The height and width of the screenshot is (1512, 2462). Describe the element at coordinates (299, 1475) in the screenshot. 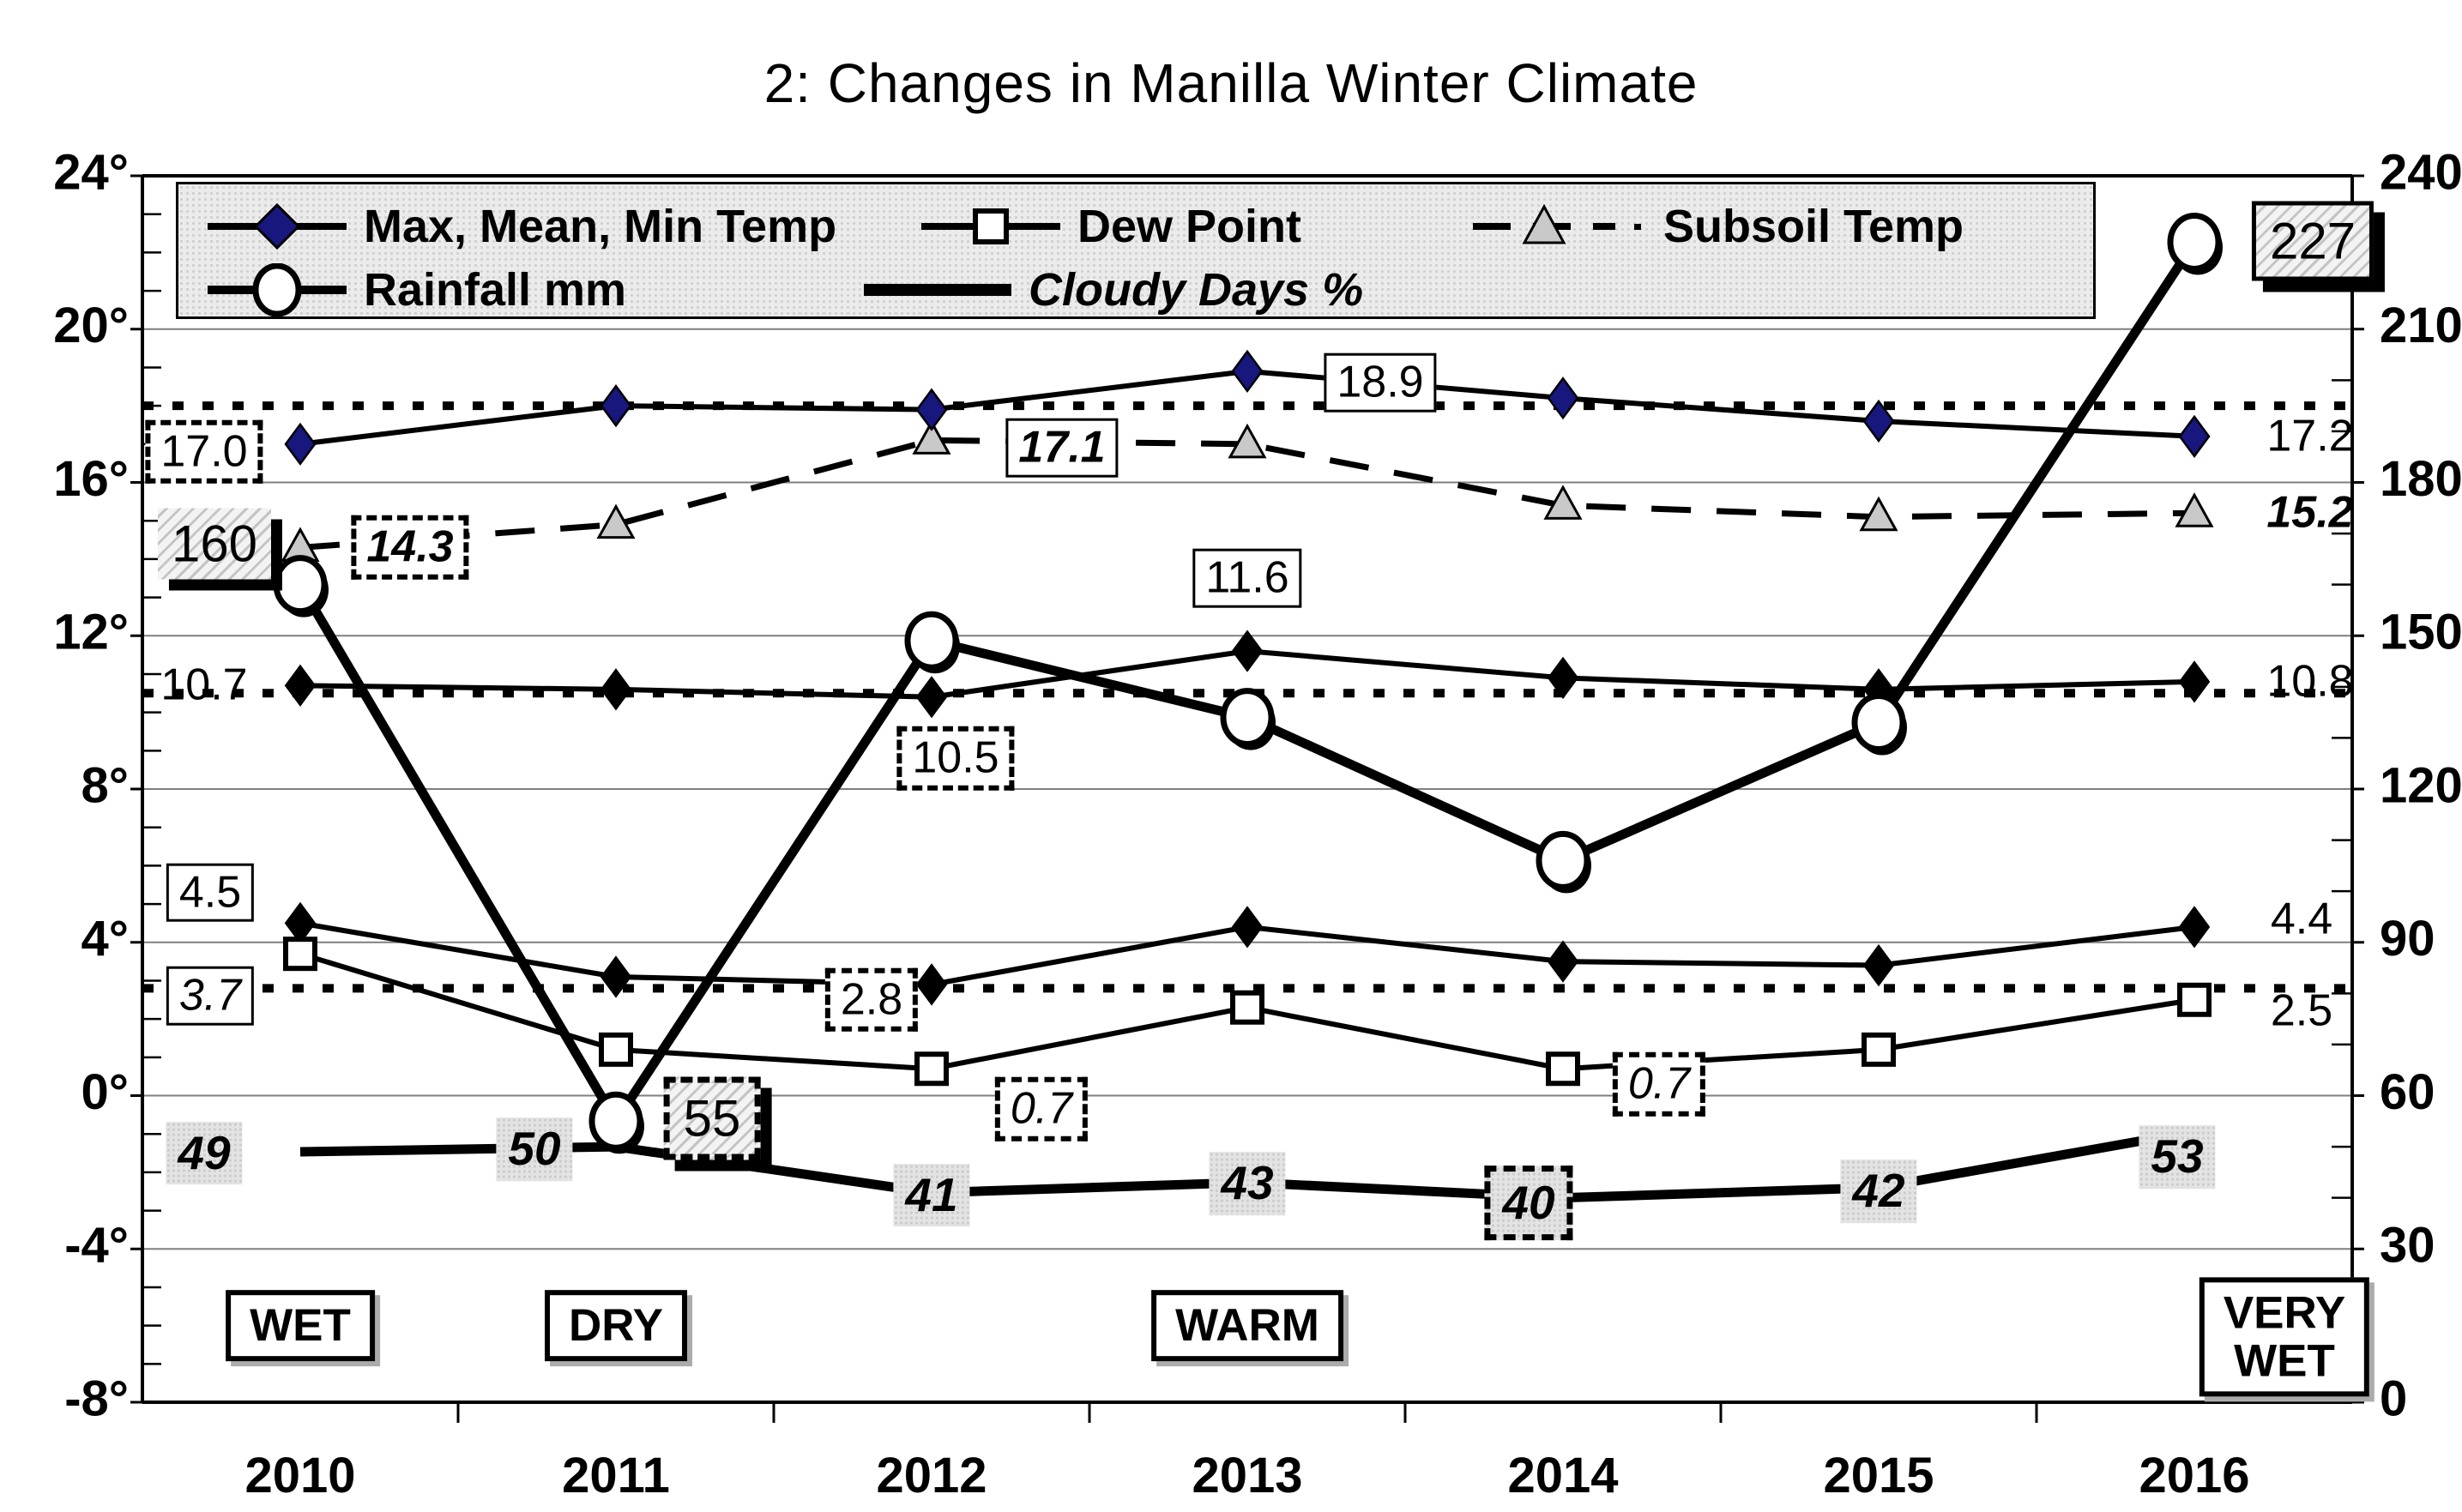

I see `svg-text: 2010` at that location.